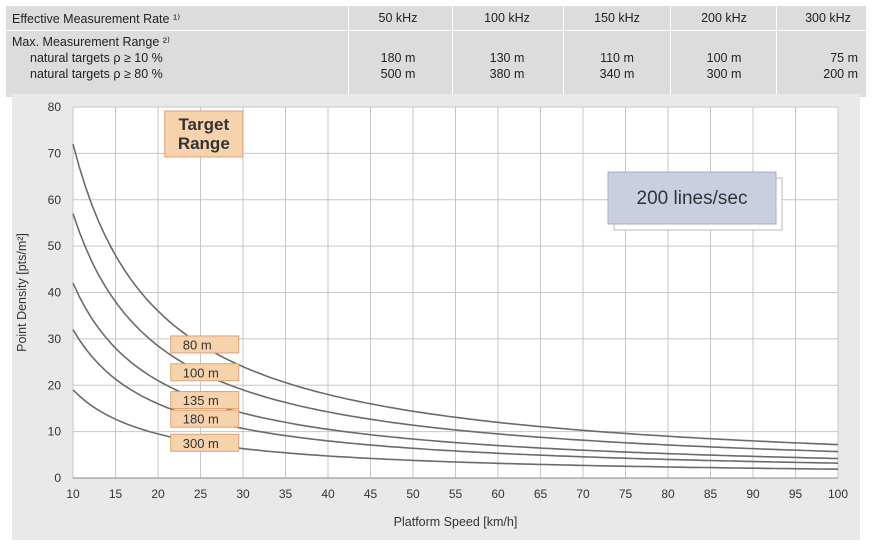  I want to click on cell-value: 380 m, so click(507, 74).